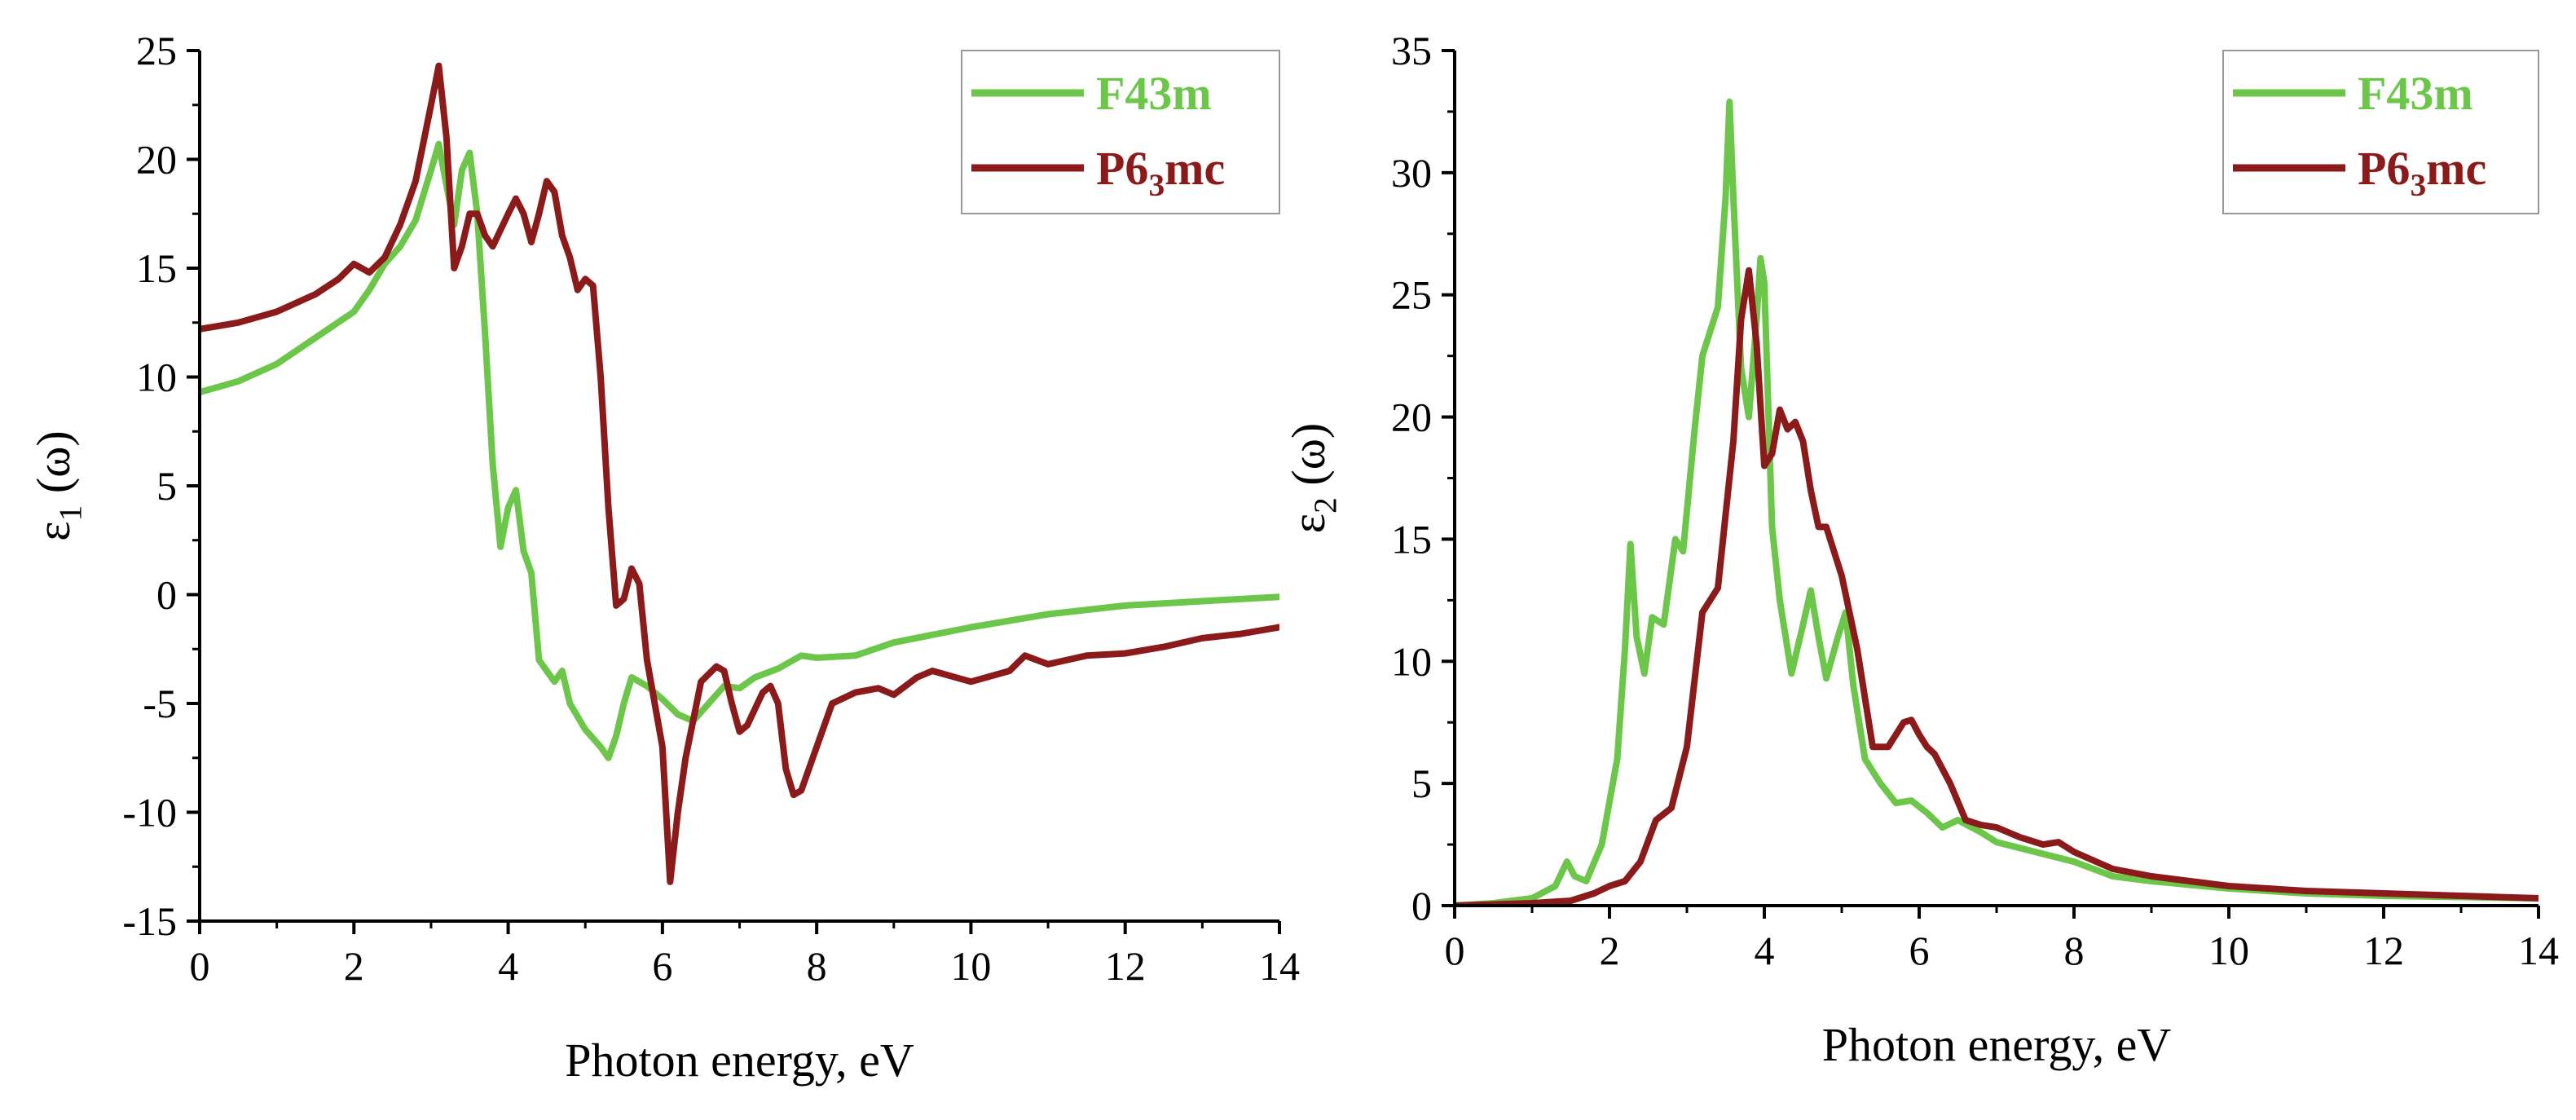  Describe the element at coordinates (1411, 173) in the screenshot. I see `y-tick-label: 30` at that location.